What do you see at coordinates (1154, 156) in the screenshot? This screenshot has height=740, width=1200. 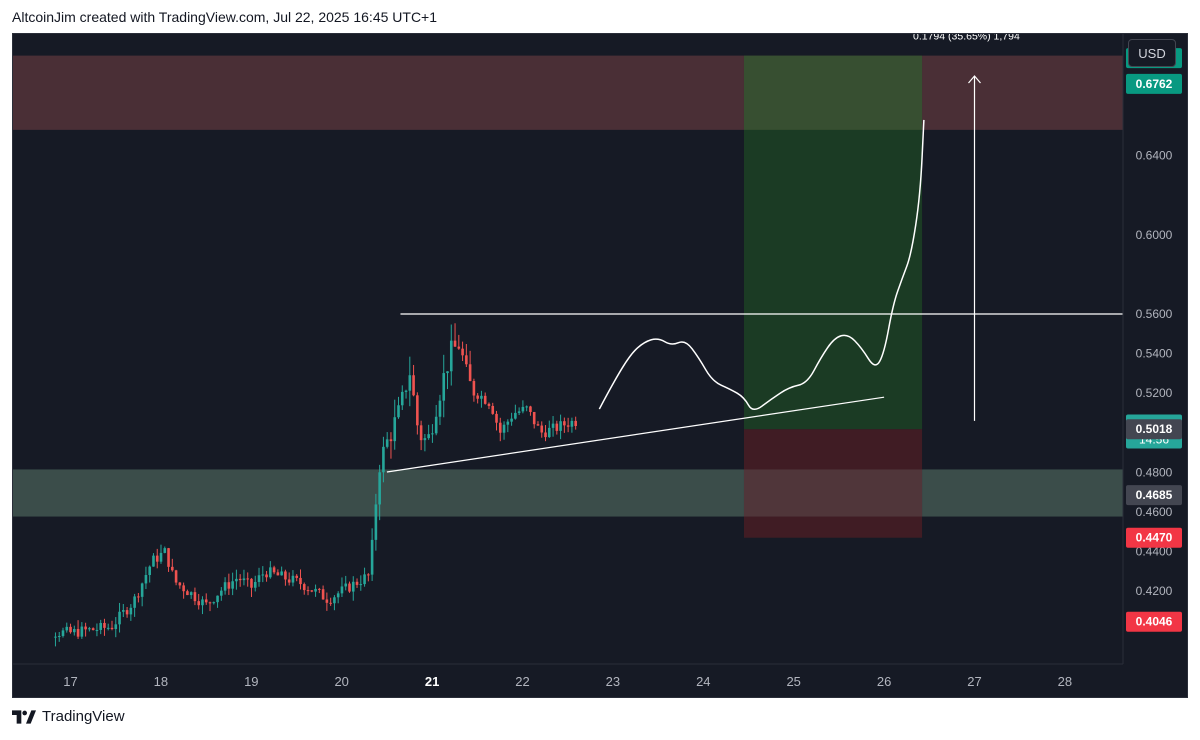 I see `y-tick-label: 0.6400` at bounding box center [1154, 156].